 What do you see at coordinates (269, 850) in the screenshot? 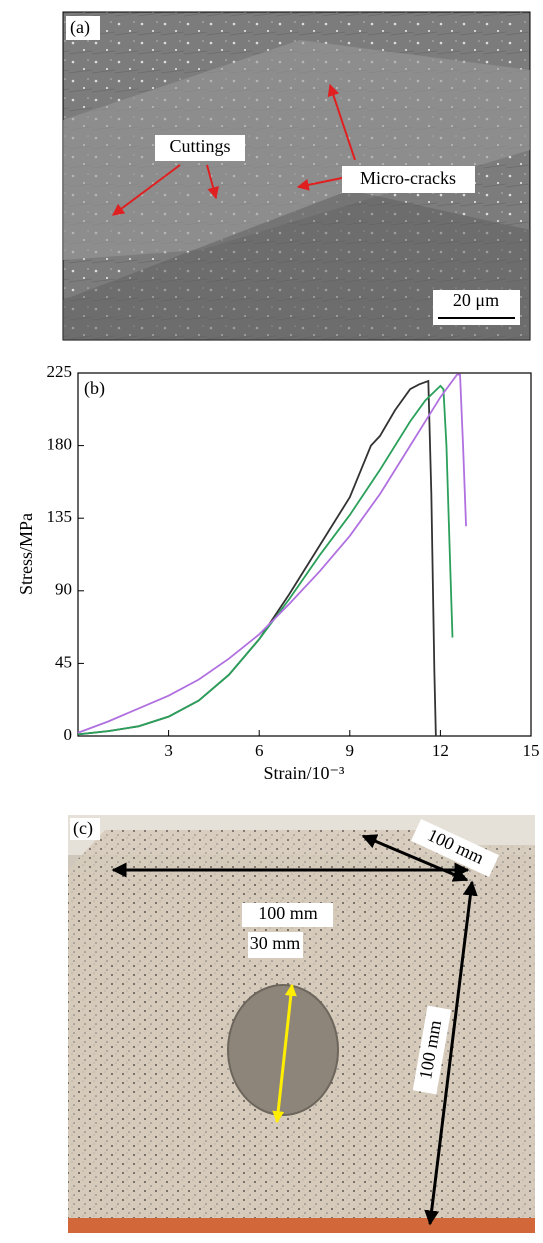
I see `block-top` at bounding box center [269, 850].